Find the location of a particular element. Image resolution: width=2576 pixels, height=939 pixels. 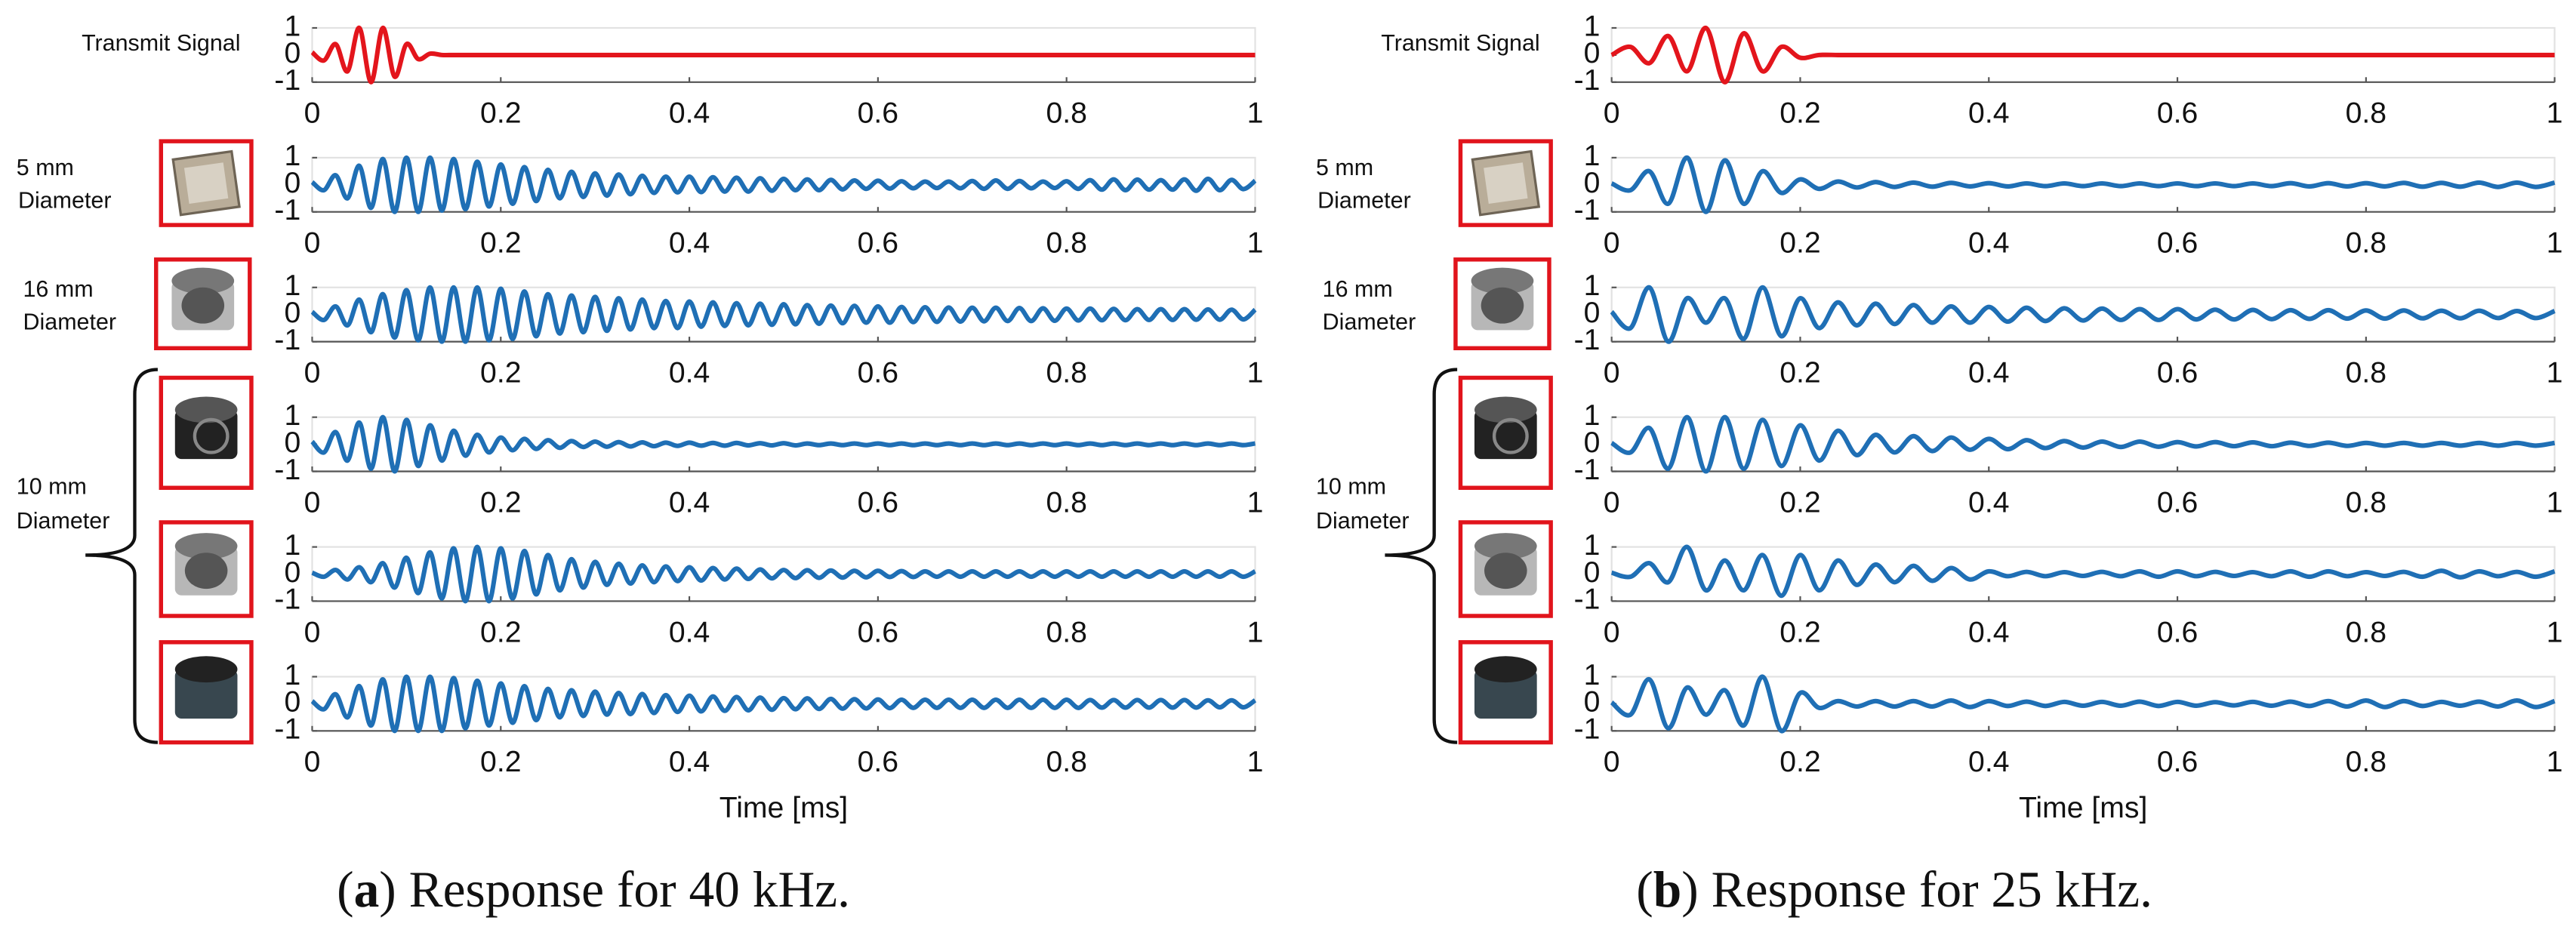

x-axis-title: Time [ms] is located at coordinates (2083, 808).